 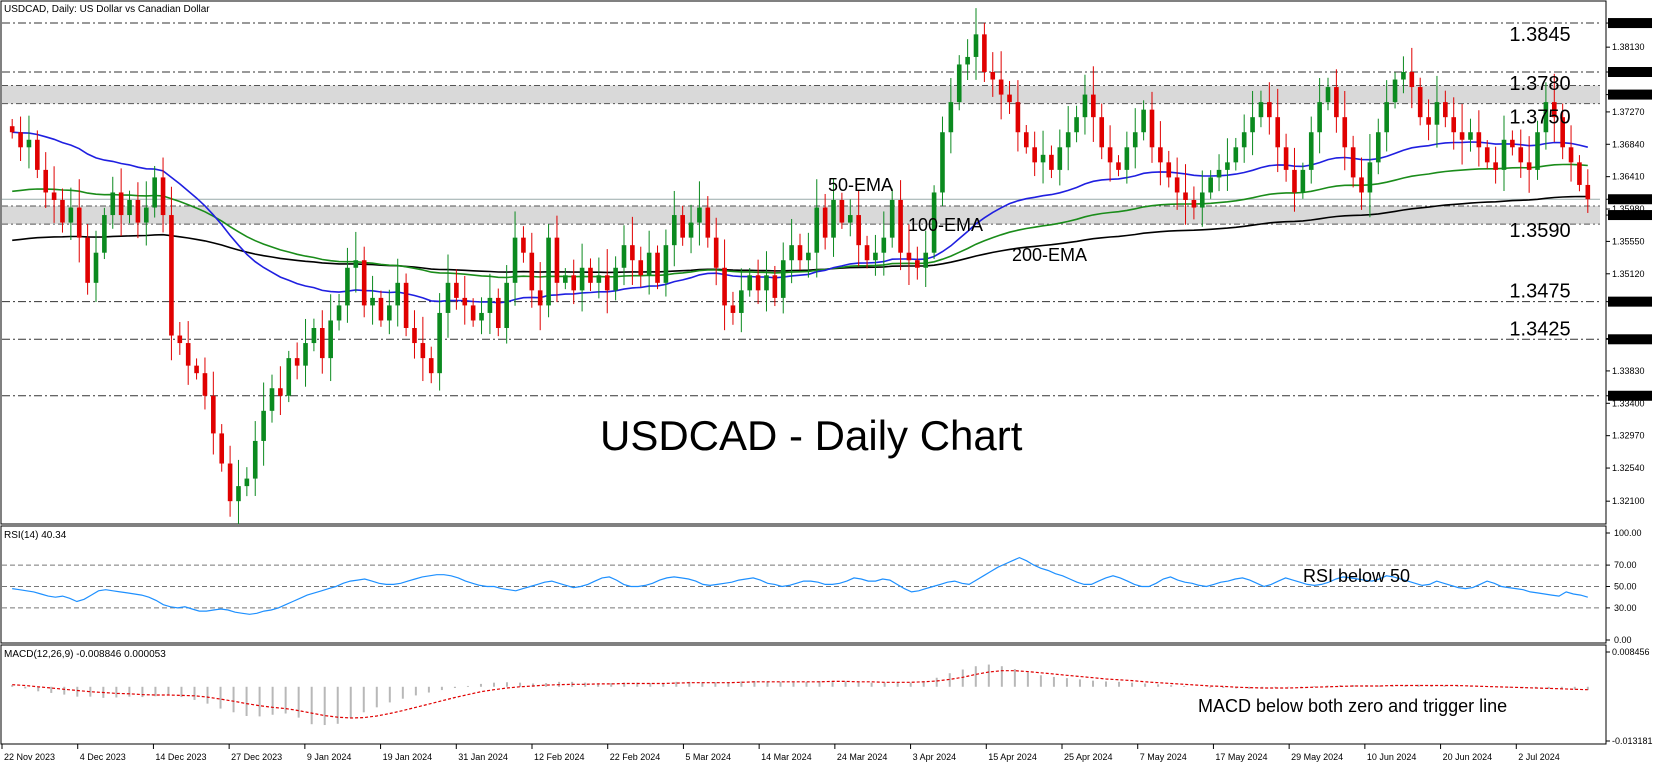 I want to click on price-tick-label: 1.32100, so click(x=1628, y=501).